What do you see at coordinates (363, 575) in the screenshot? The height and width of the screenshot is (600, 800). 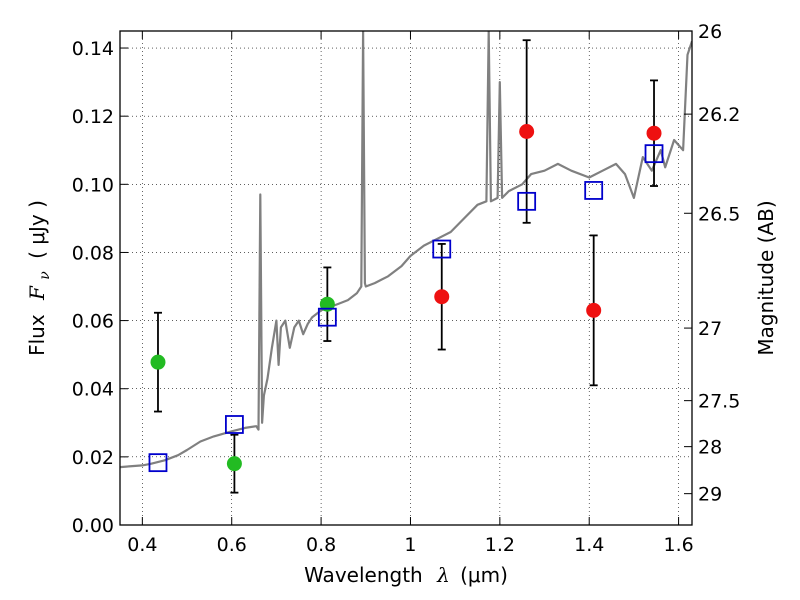 I see `x-axis-label-text: Wavelength` at bounding box center [363, 575].